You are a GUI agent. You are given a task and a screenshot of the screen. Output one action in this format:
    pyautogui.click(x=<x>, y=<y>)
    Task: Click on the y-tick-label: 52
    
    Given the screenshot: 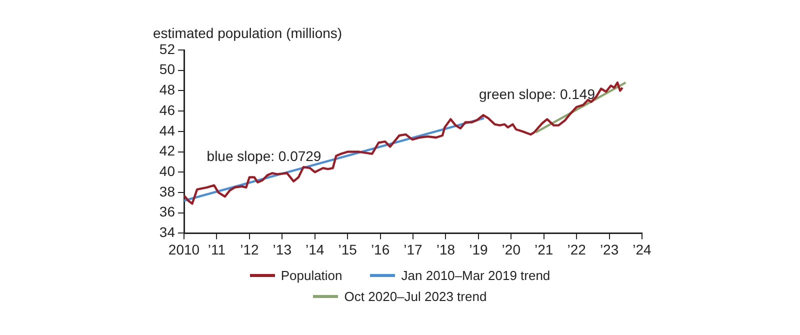 What is the action you would take?
    pyautogui.click(x=167, y=48)
    